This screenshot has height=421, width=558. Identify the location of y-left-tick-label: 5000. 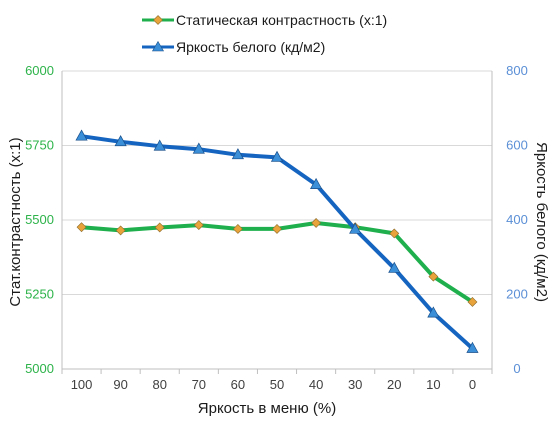
(39, 368).